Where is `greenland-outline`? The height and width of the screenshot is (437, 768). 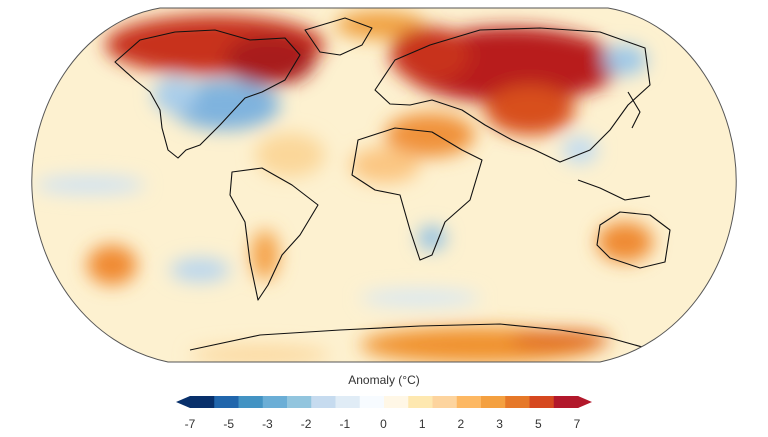 greenland-outline is located at coordinates (338, 36).